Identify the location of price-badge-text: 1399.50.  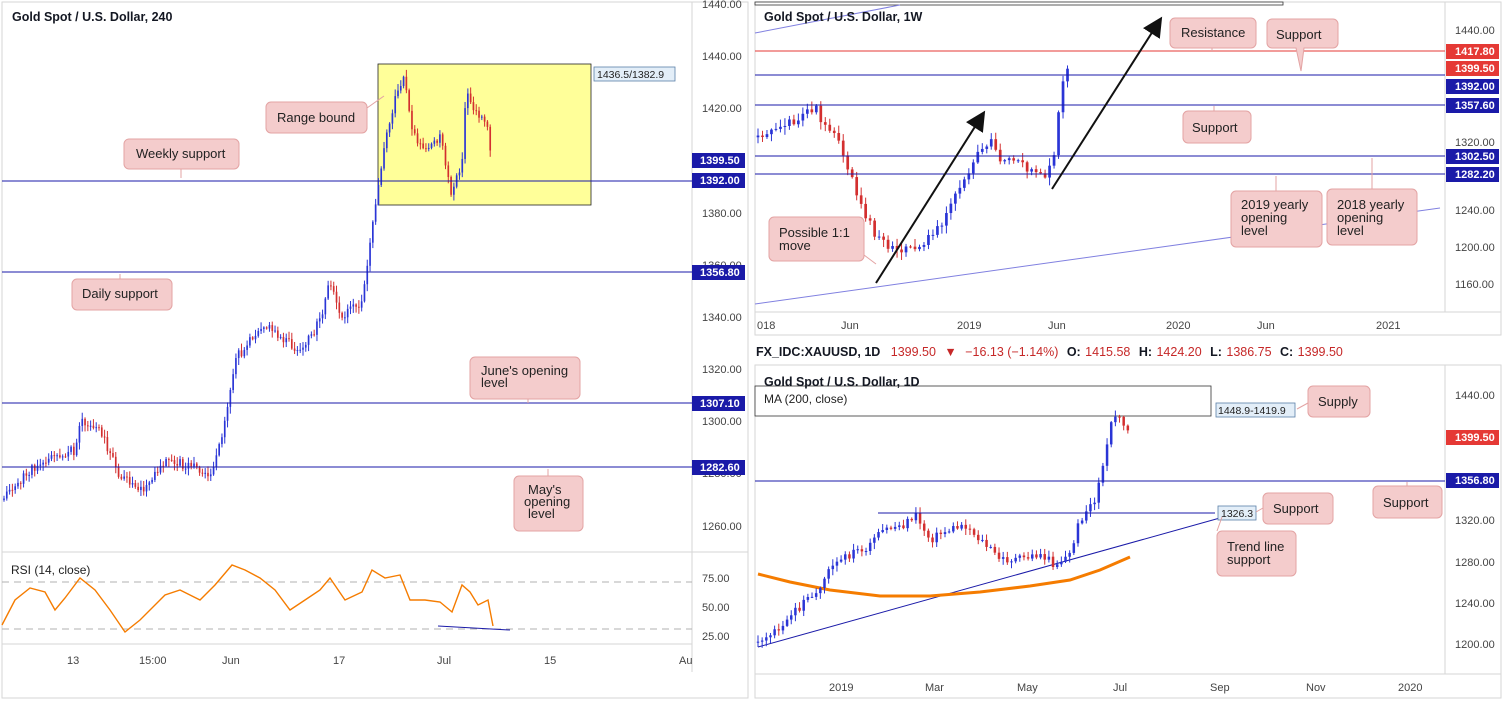
(720, 161).